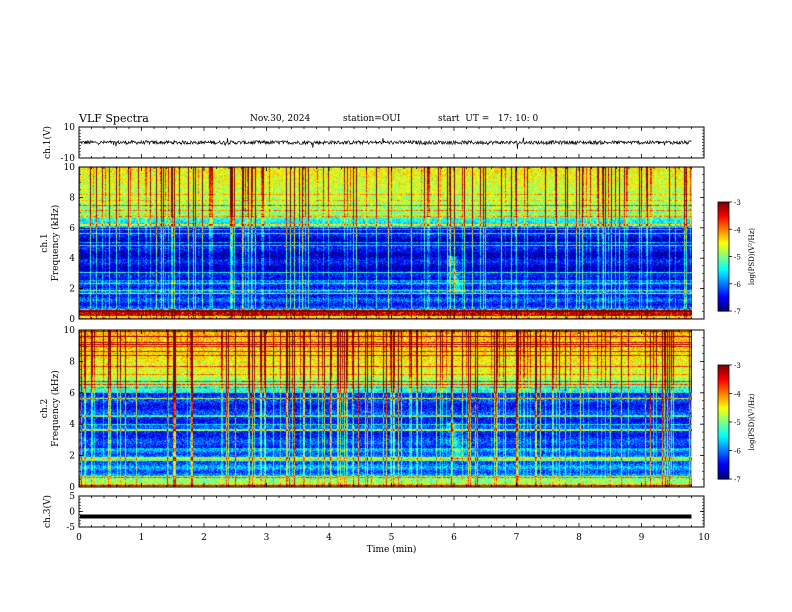 The width and height of the screenshot is (792, 612). Describe the element at coordinates (517, 538) in the screenshot. I see `x-tick-label: 7` at that location.